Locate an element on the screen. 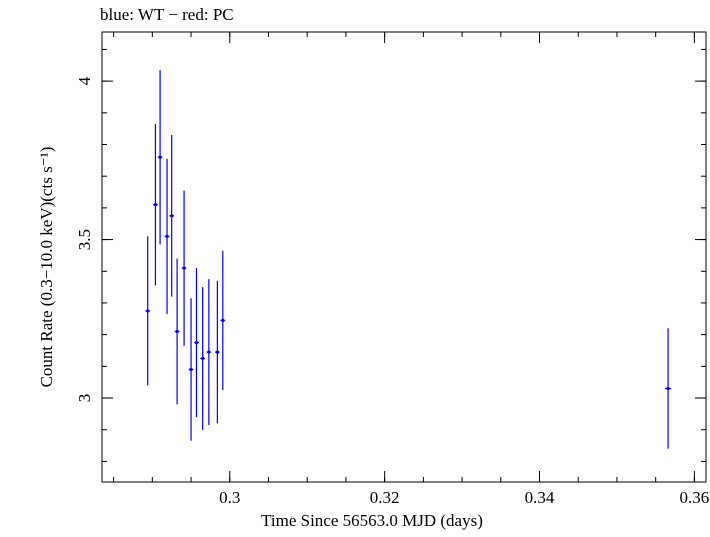 This screenshot has height=537, width=710. x-tick-label: 0.32 is located at coordinates (385, 497).